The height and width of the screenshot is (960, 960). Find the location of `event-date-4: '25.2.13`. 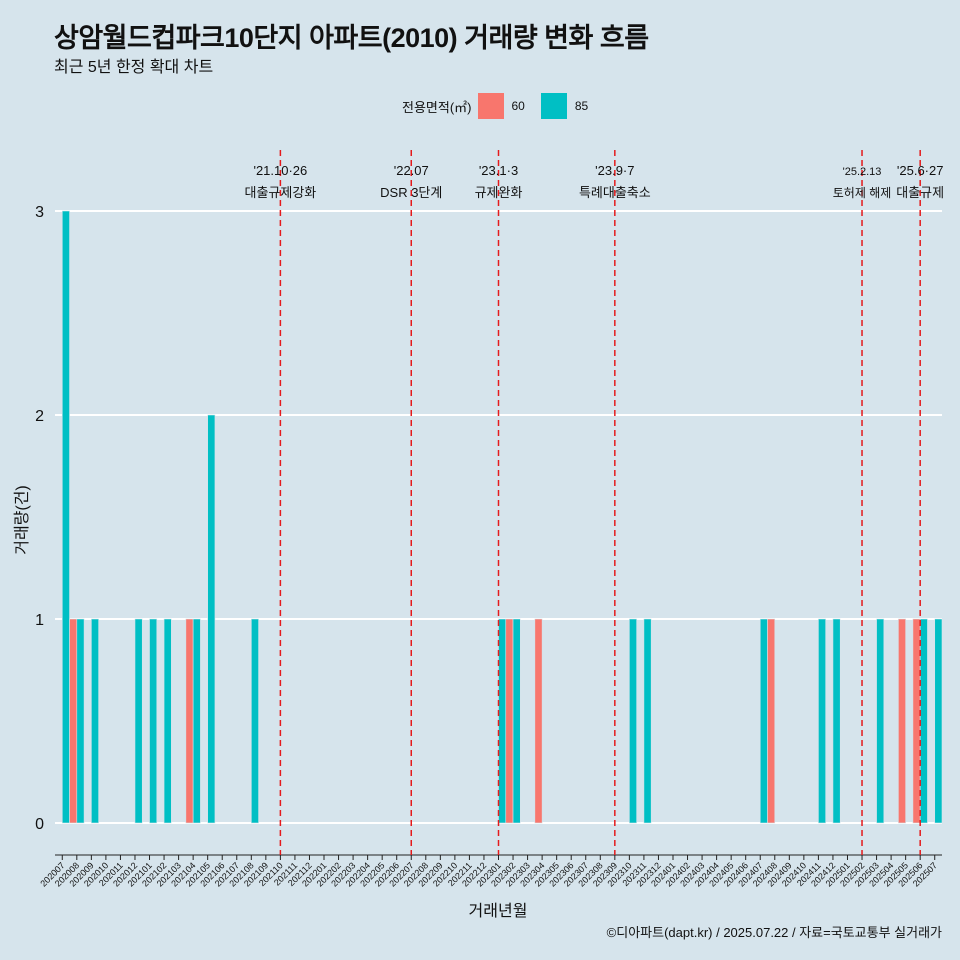

event-date-4: '25.2.13 is located at coordinates (862, 172).